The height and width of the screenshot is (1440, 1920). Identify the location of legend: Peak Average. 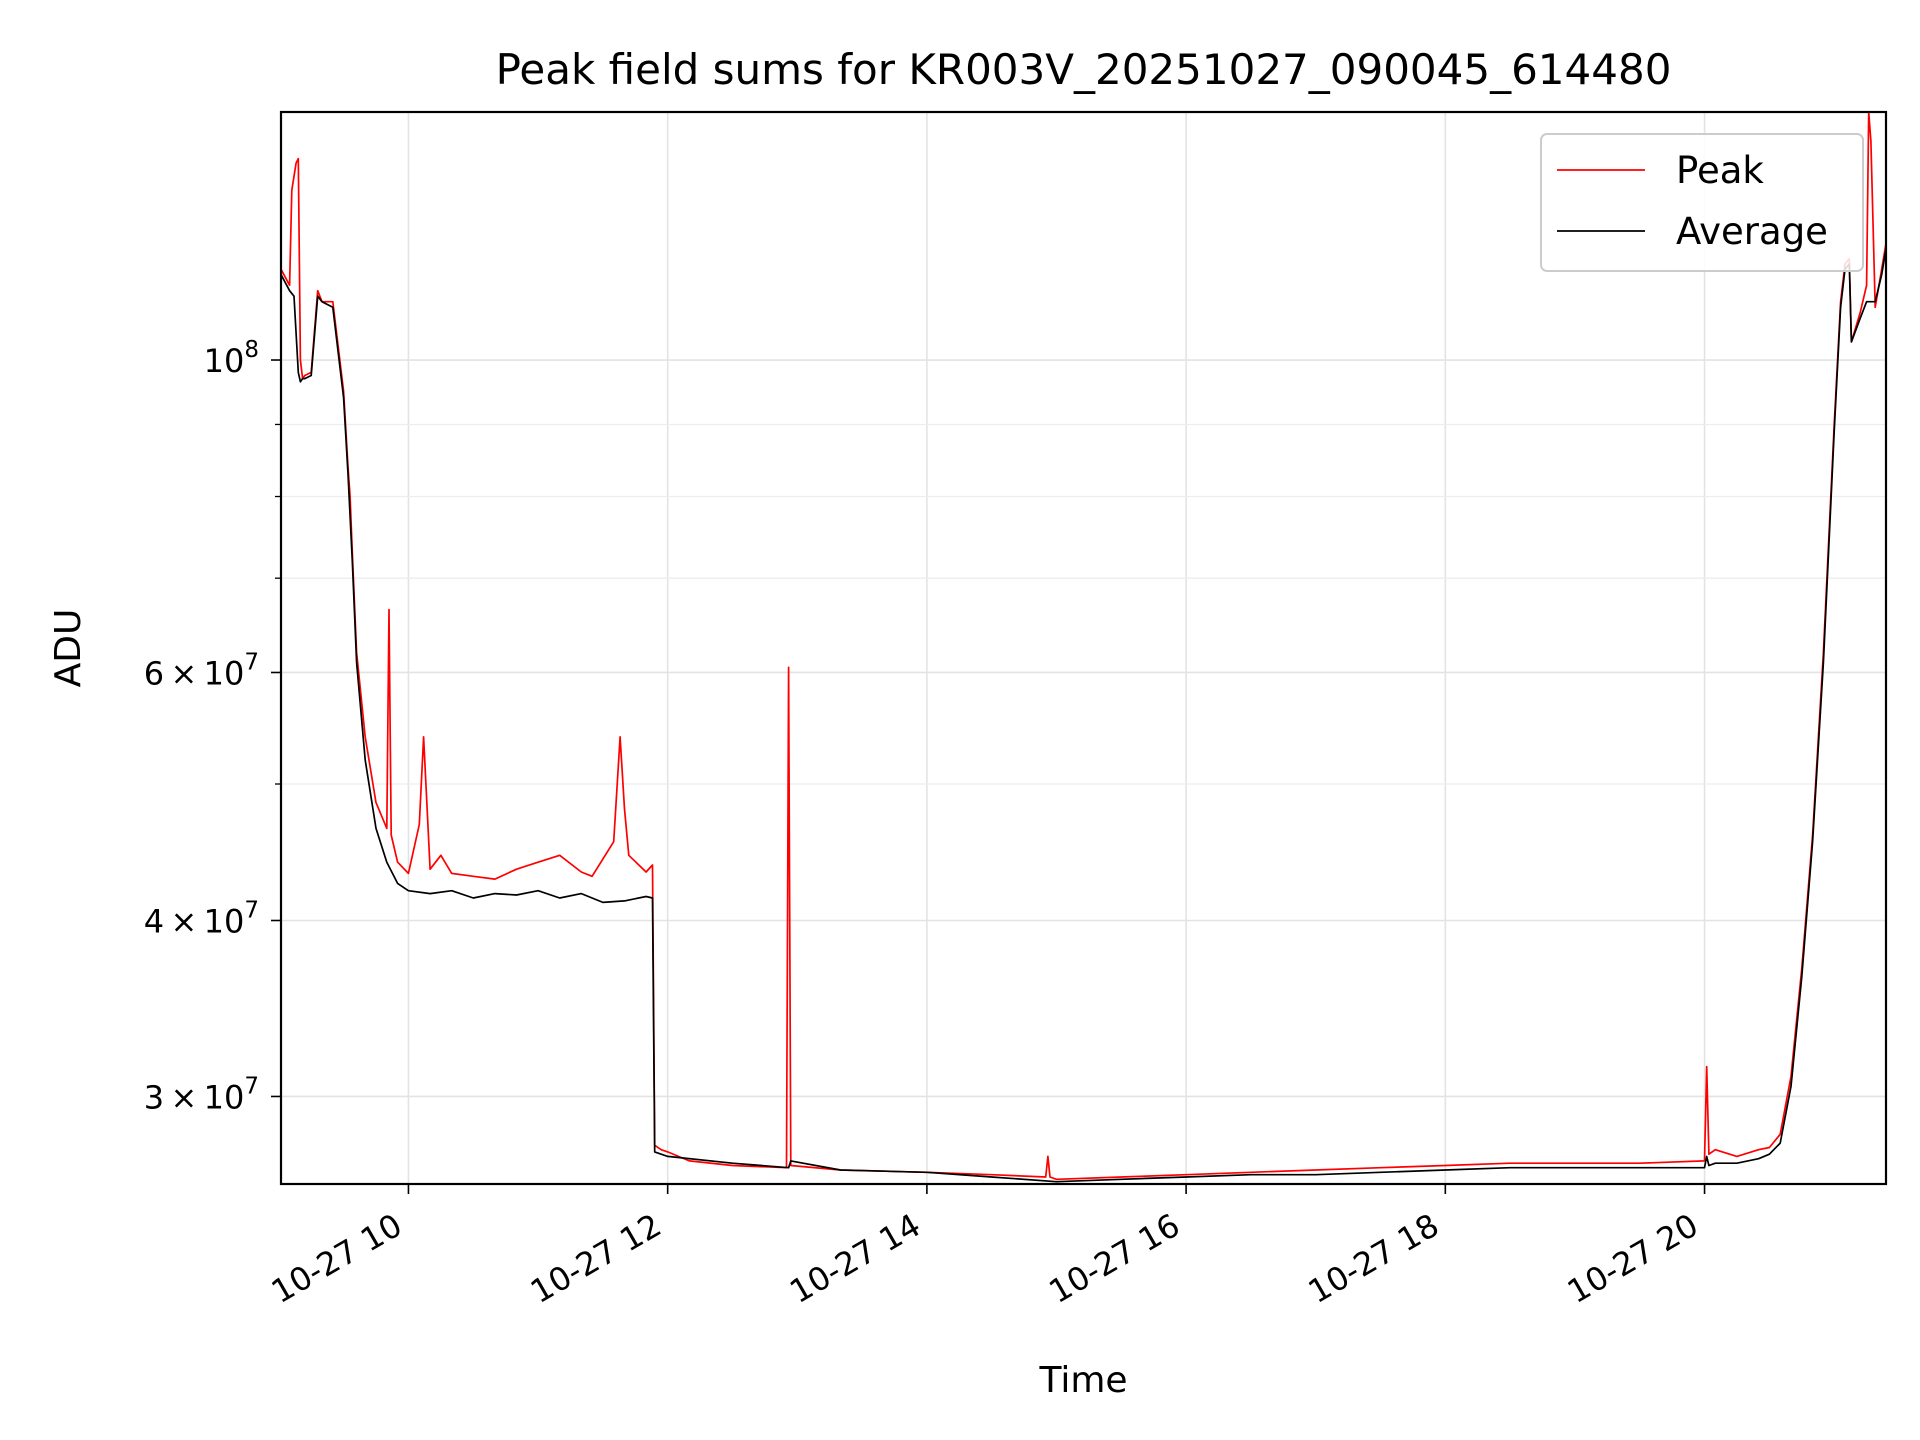
(1702, 202).